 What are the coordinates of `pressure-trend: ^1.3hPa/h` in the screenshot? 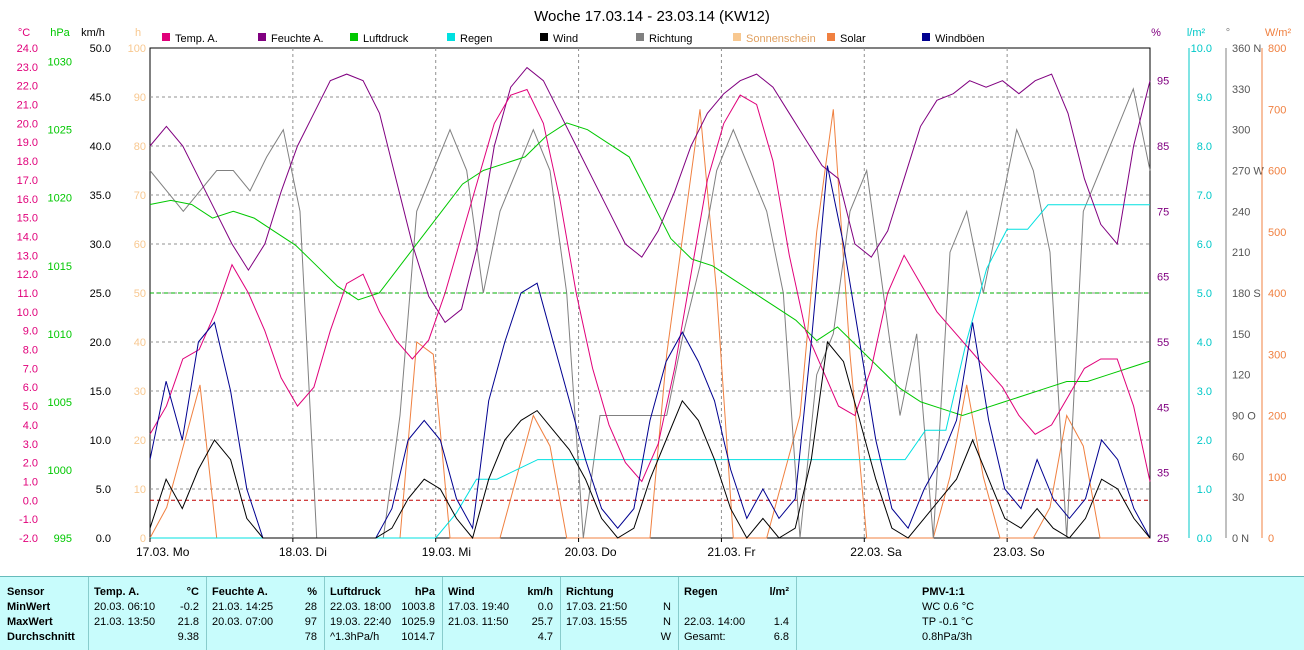 It's located at (355, 637).